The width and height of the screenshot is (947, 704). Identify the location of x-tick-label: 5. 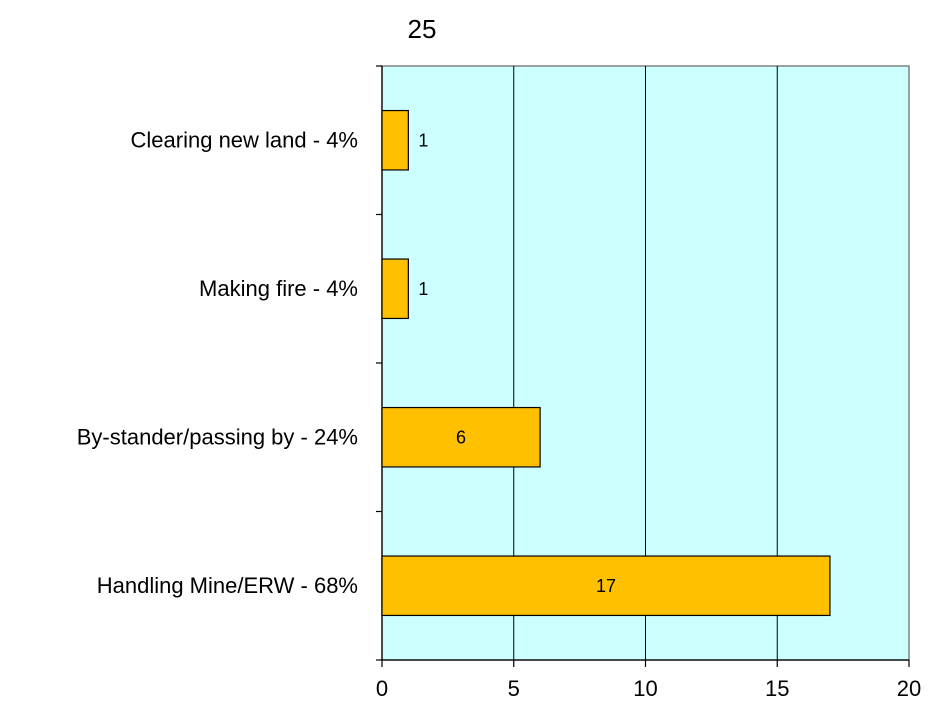
(514, 688).